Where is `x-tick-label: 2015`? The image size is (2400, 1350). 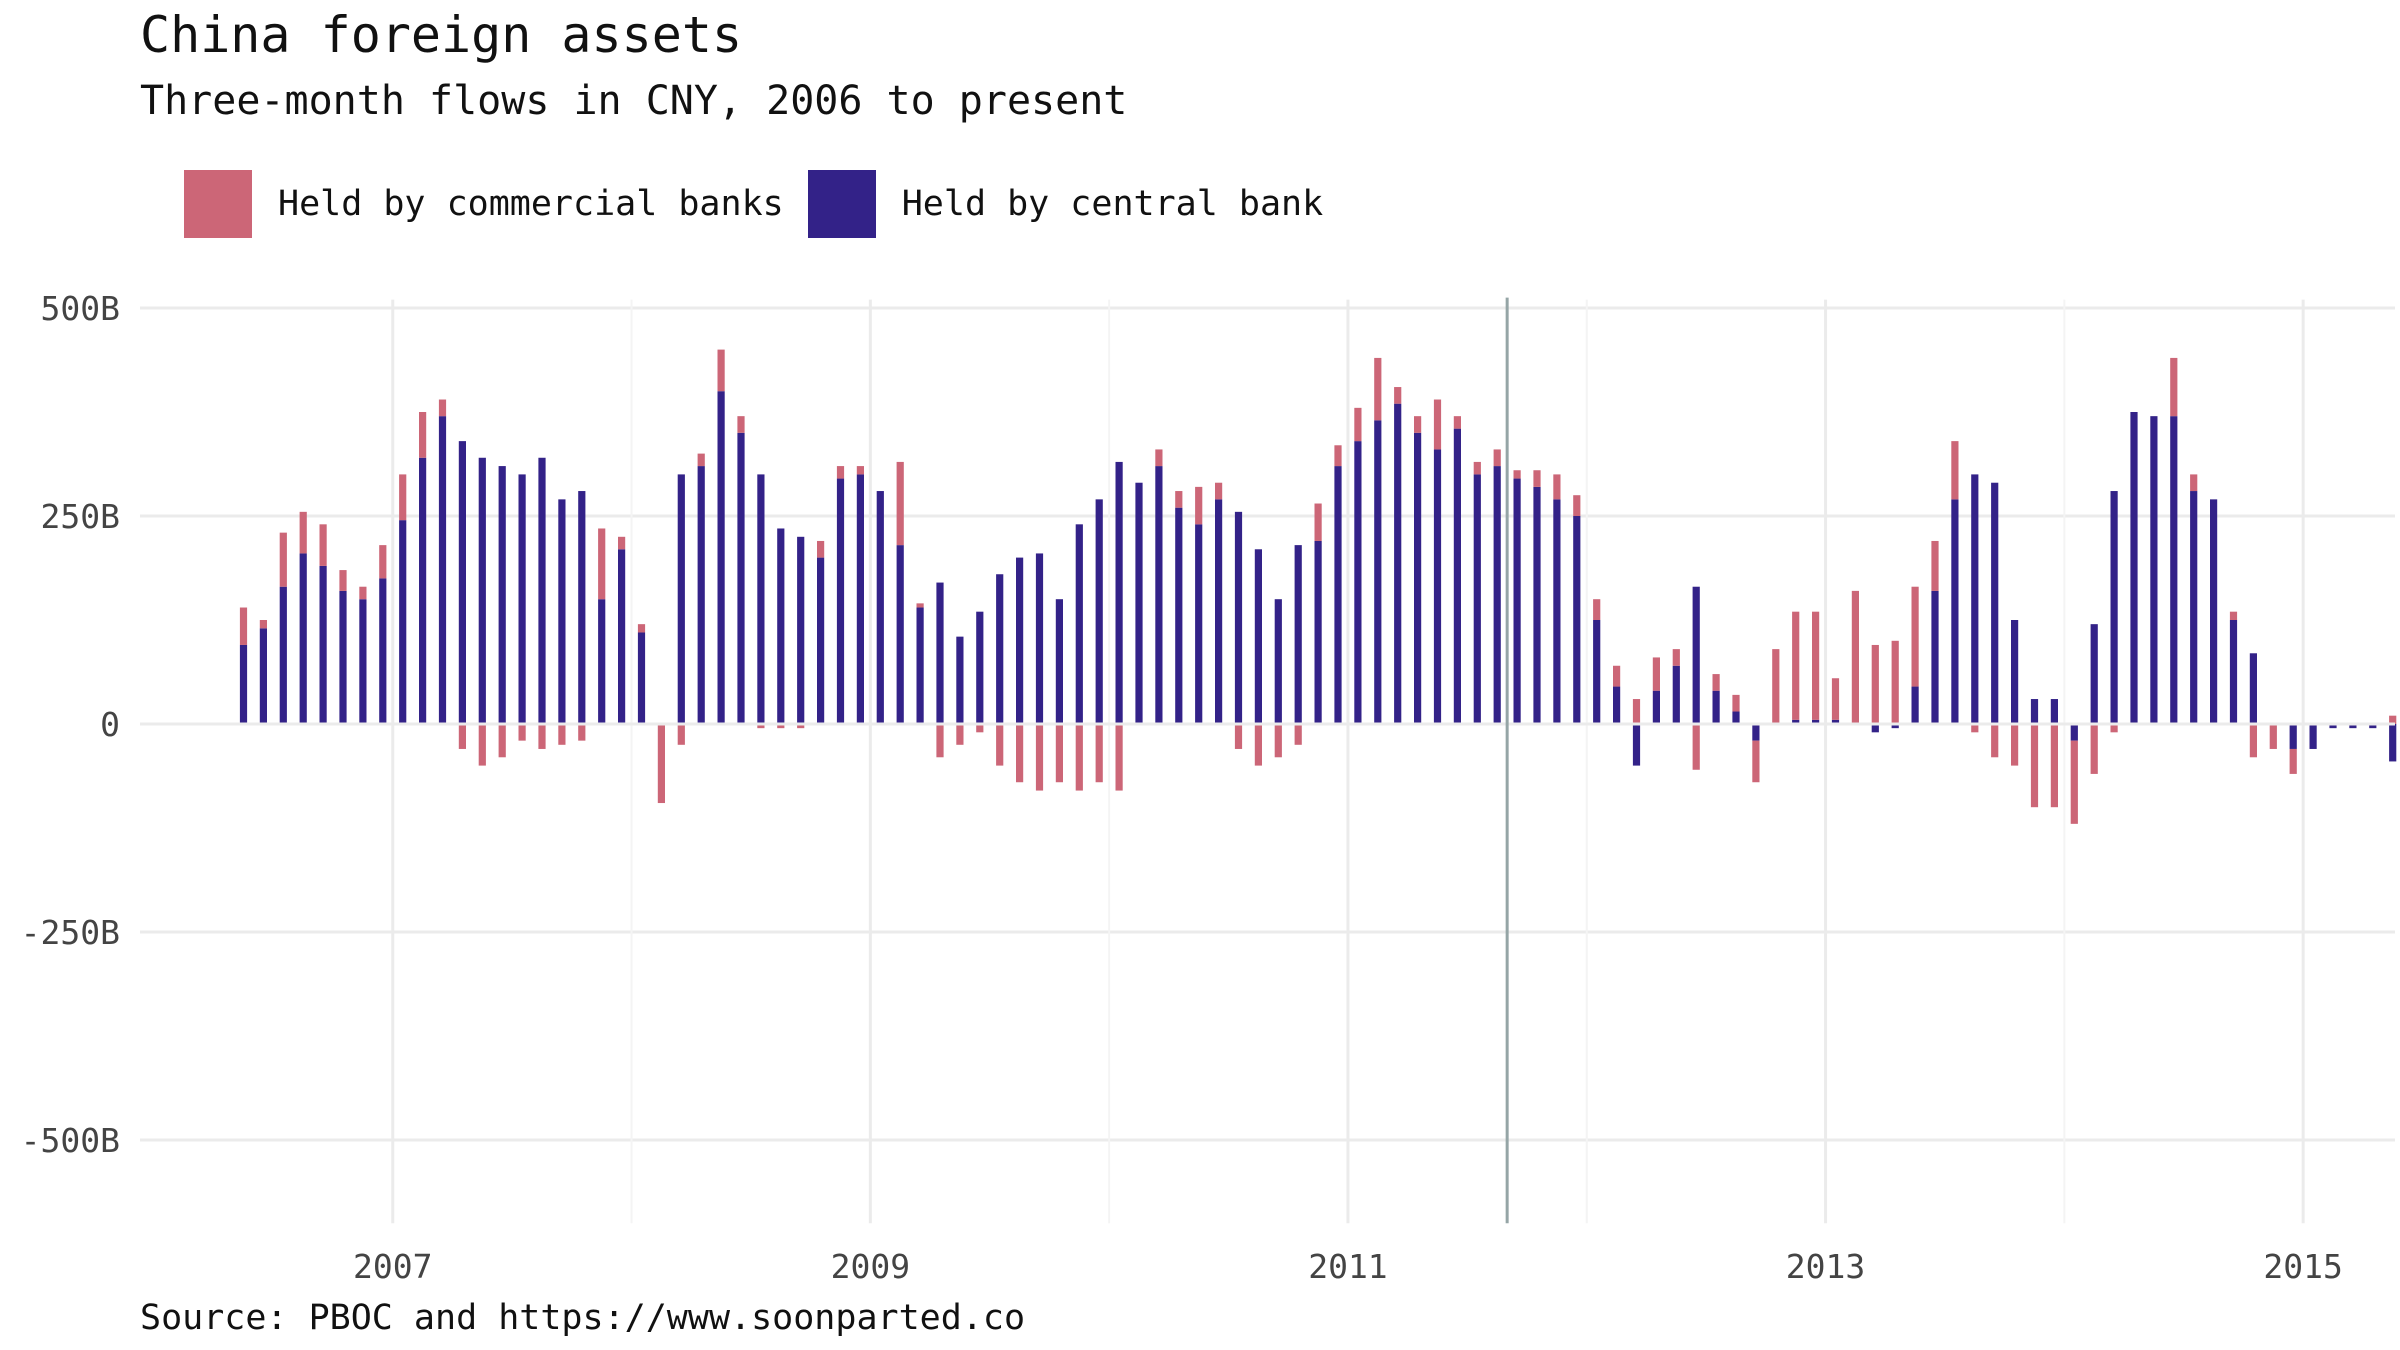
x-tick-label: 2015 is located at coordinates (2302, 1266).